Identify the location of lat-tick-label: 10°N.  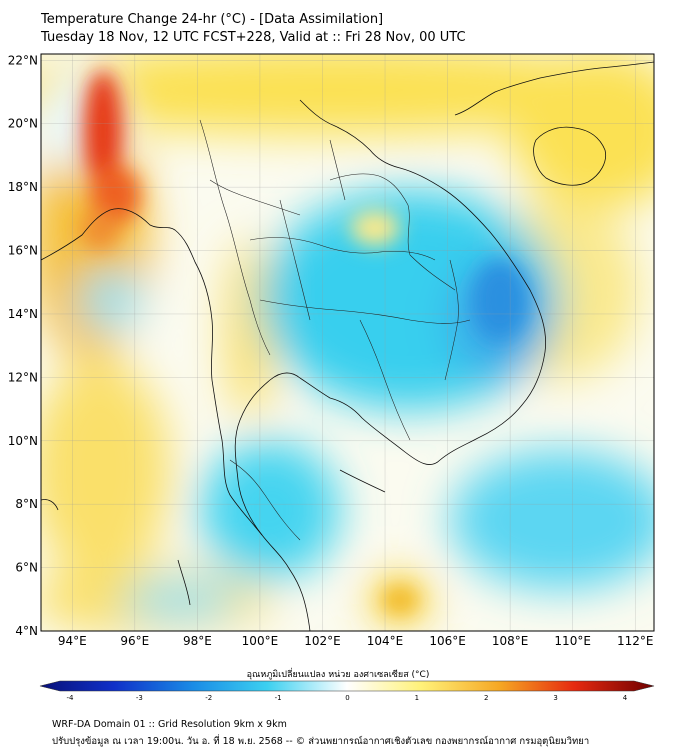
(23, 441).